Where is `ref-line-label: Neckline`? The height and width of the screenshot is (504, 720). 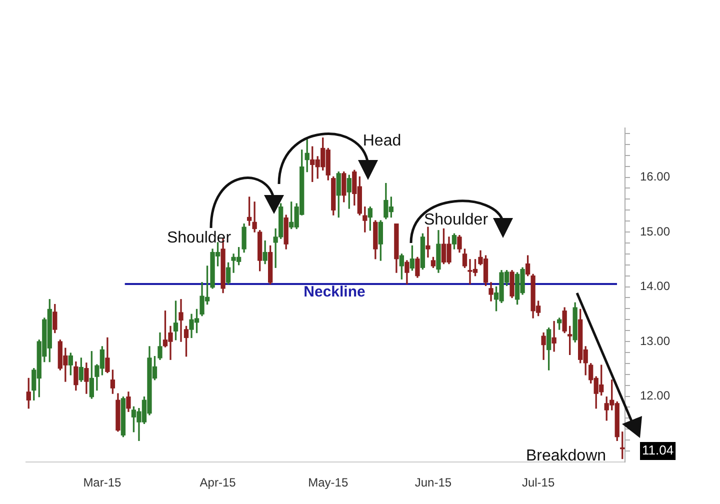 ref-line-label: Neckline is located at coordinates (335, 292).